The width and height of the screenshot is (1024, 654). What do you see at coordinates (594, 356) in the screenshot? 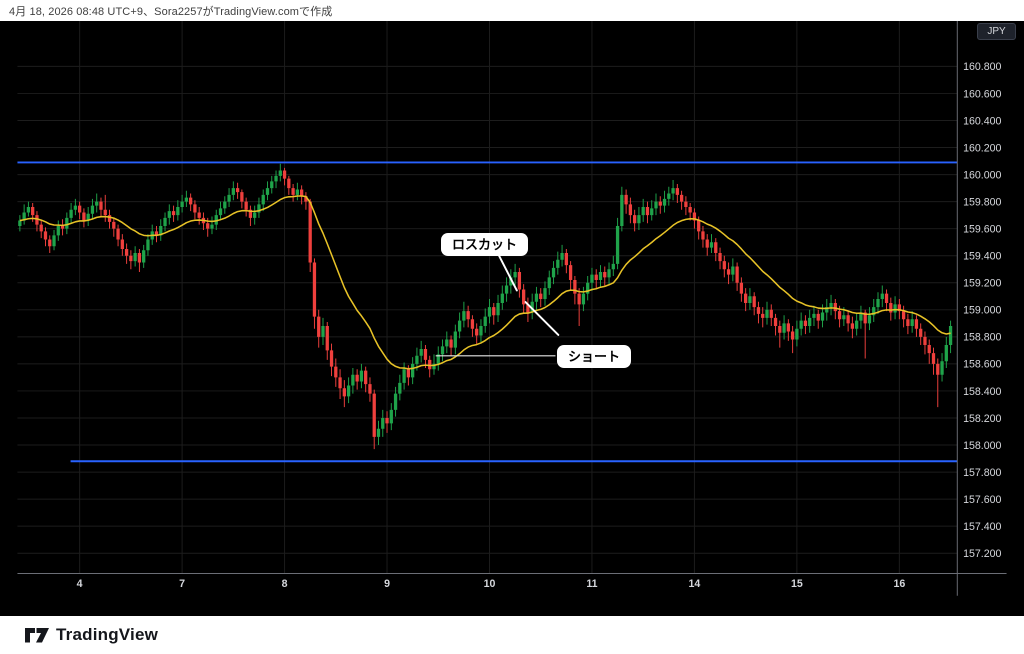
I see `short-callout: ショート` at bounding box center [594, 356].